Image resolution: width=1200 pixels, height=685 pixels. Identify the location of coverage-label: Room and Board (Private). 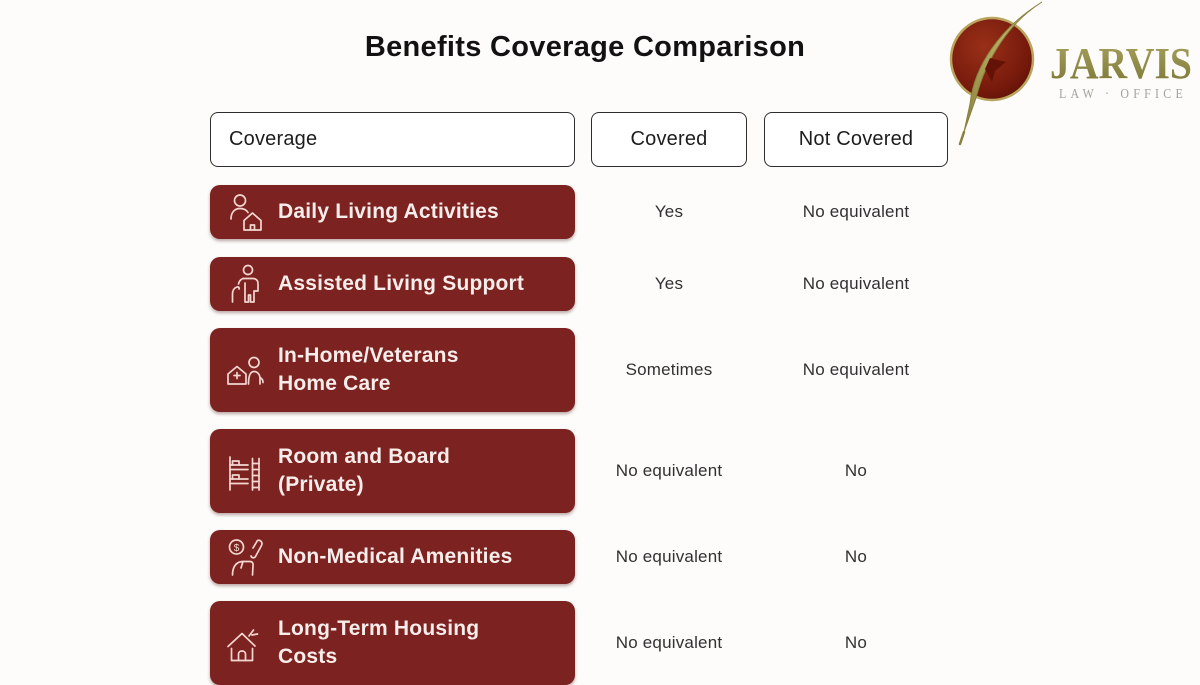
(364, 470).